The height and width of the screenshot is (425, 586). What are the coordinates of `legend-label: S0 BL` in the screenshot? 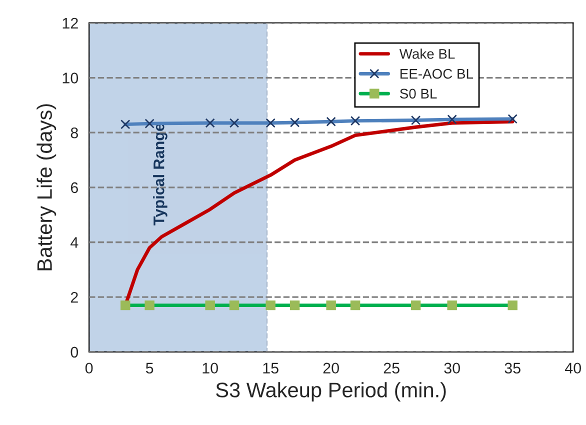 It's located at (418, 93).